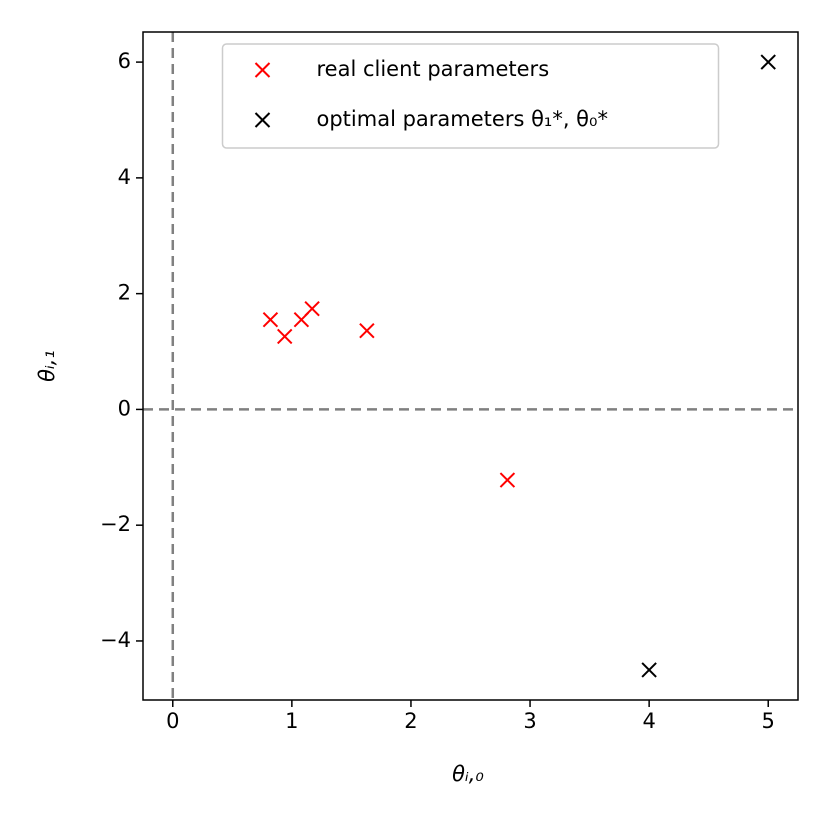 This screenshot has width=830, height=834. Describe the element at coordinates (468, 774) in the screenshot. I see `x-axis-label: θᵢ,₀` at that location.